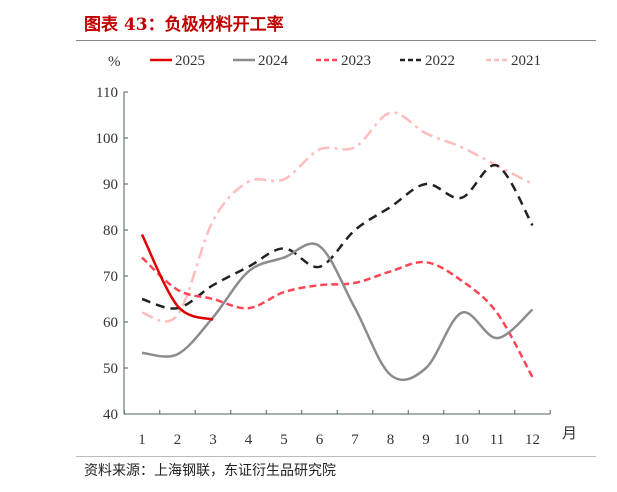 The width and height of the screenshot is (617, 492). Describe the element at coordinates (461, 440) in the screenshot. I see `x-tick-label: 10` at that location.